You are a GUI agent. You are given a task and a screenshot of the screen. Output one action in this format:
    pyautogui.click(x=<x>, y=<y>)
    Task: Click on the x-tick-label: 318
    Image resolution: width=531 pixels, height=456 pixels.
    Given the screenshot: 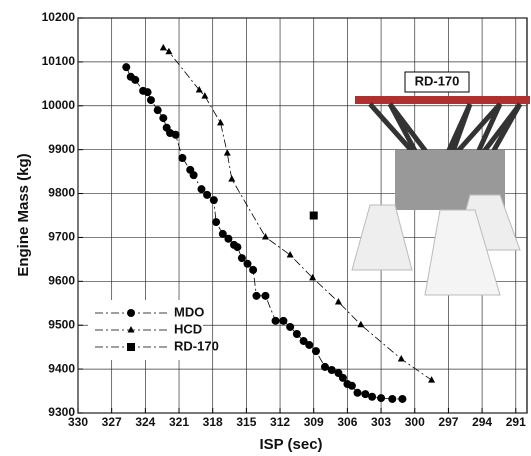 What is the action you would take?
    pyautogui.click(x=213, y=422)
    